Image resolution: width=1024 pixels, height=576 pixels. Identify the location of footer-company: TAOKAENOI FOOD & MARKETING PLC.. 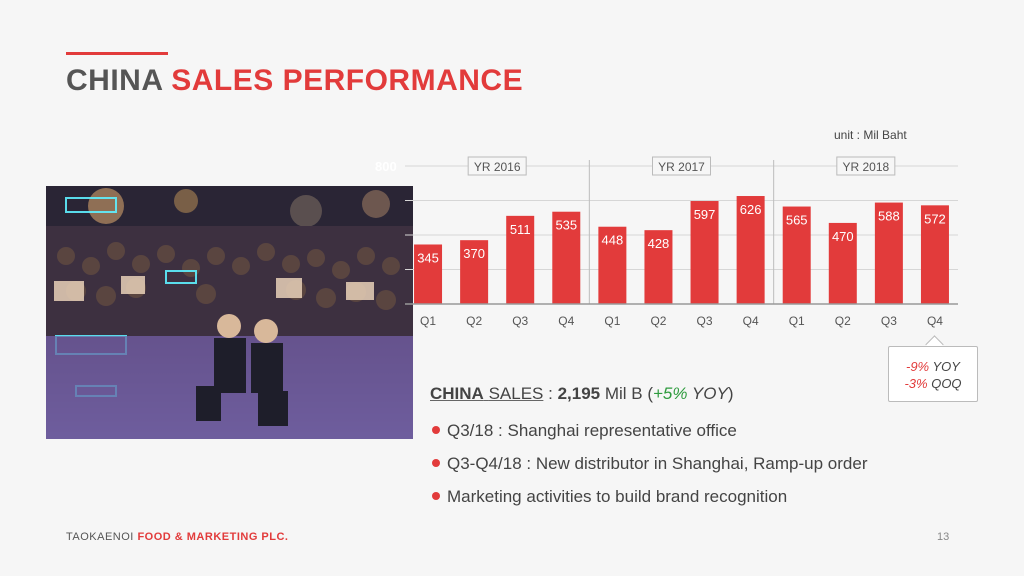
(177, 537).